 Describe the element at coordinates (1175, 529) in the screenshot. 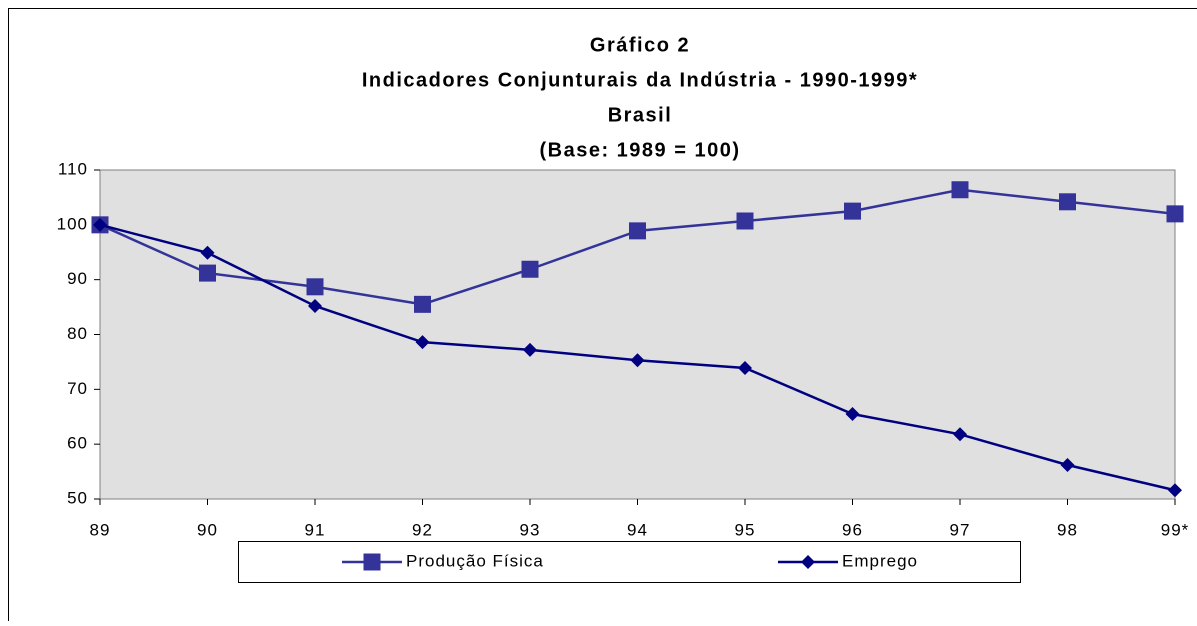

I see `x-tick-label: 99*` at that location.